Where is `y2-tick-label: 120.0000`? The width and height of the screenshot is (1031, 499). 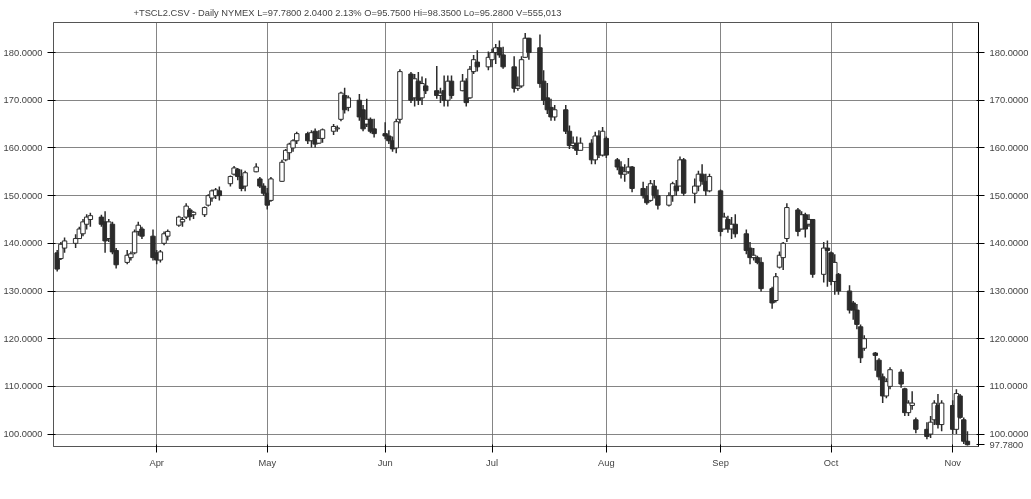 y2-tick-label: 120.0000 is located at coordinates (1009, 338).